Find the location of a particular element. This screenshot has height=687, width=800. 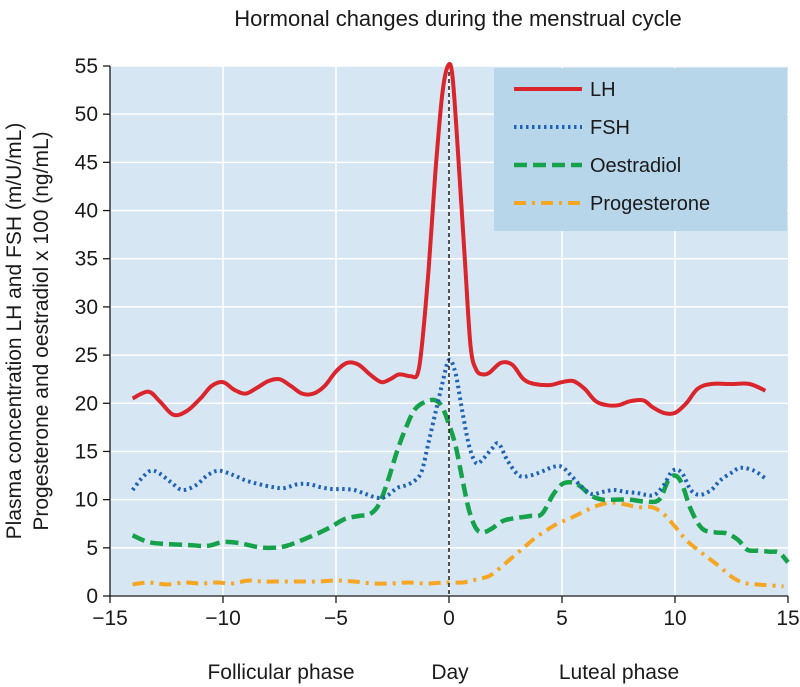

phase-label-luteal: Luteal phase is located at coordinates (619, 672).